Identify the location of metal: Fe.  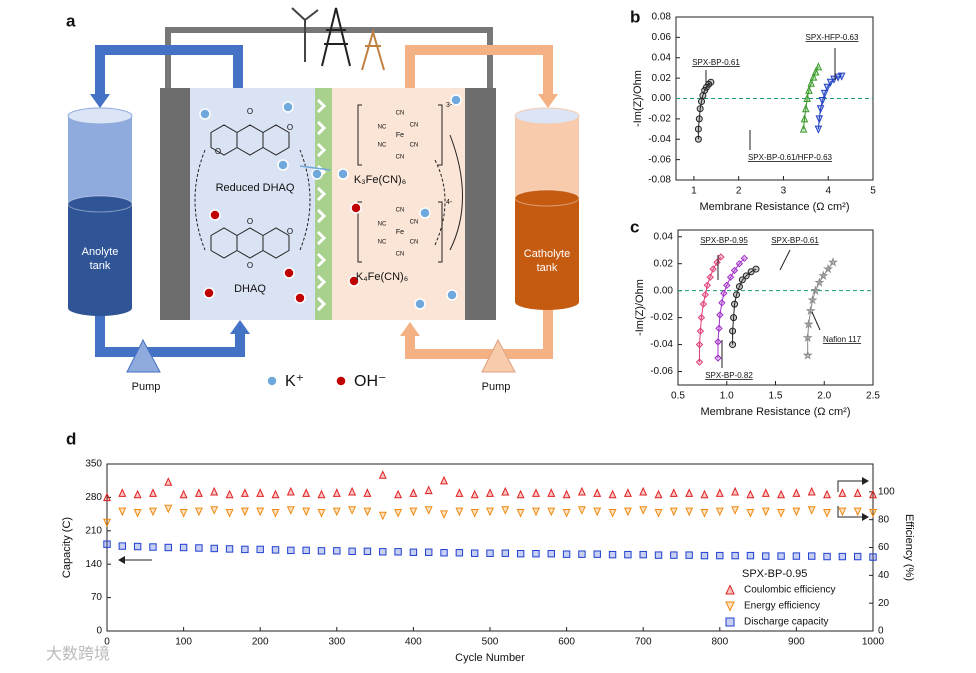
(400, 135).